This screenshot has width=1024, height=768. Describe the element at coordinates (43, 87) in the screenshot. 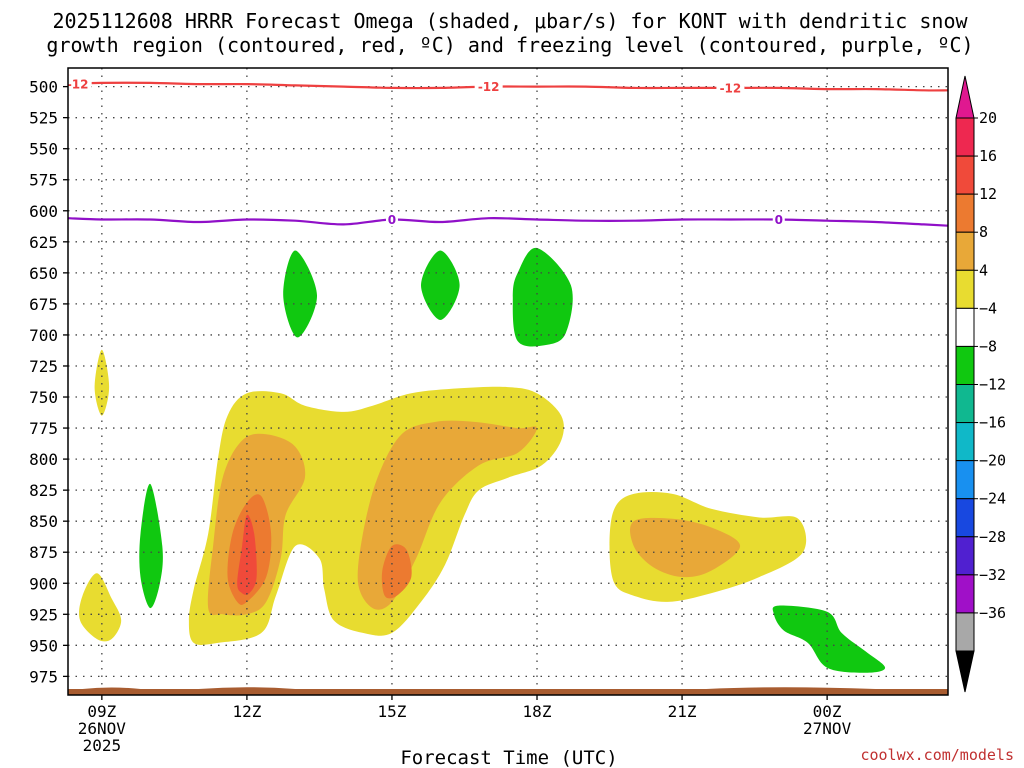

I see `y-tick-label-500: 500` at that location.